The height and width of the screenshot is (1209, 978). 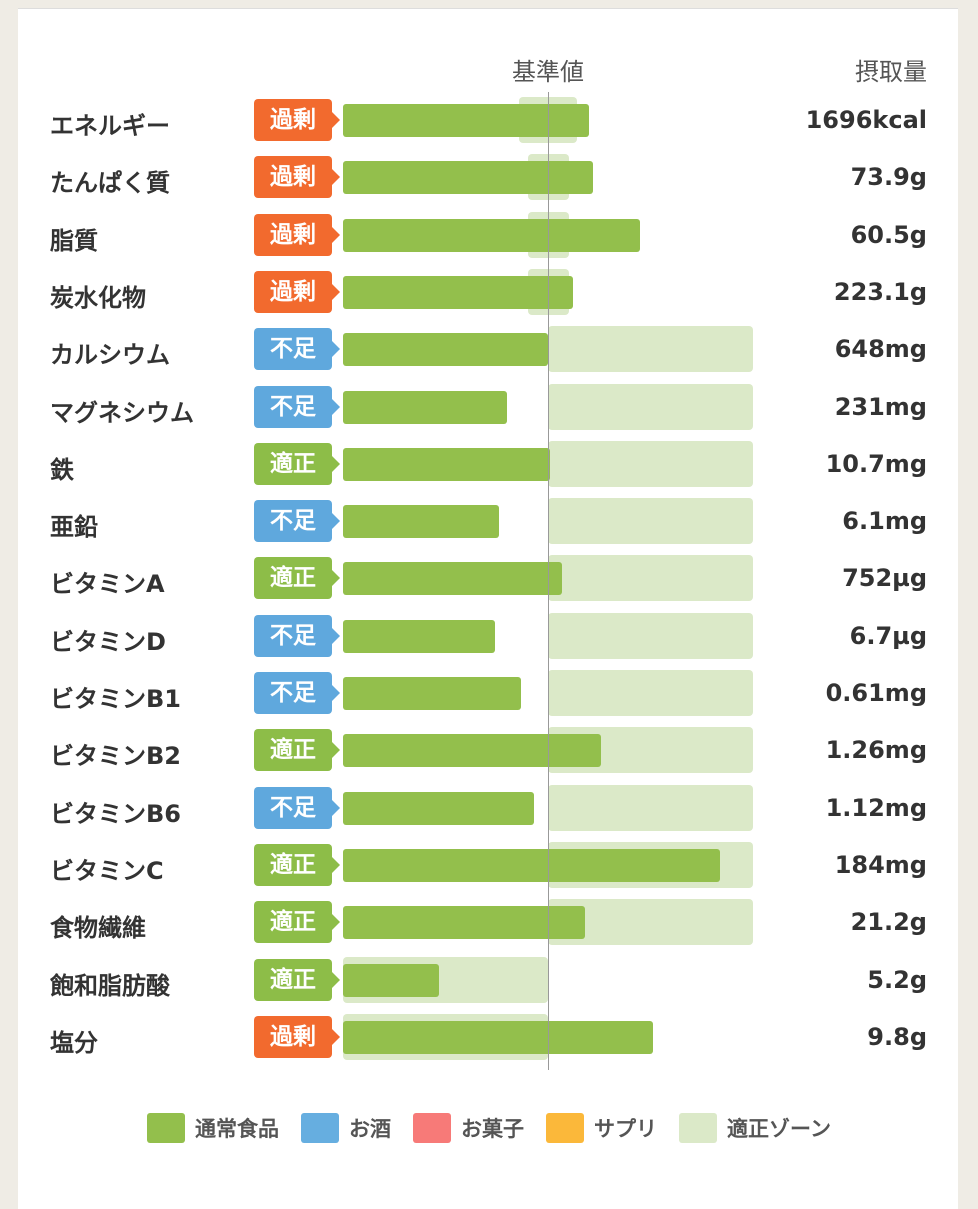 I want to click on nutrient-row: 炭水化物 過剰 223.1g, so click(x=489, y=292).